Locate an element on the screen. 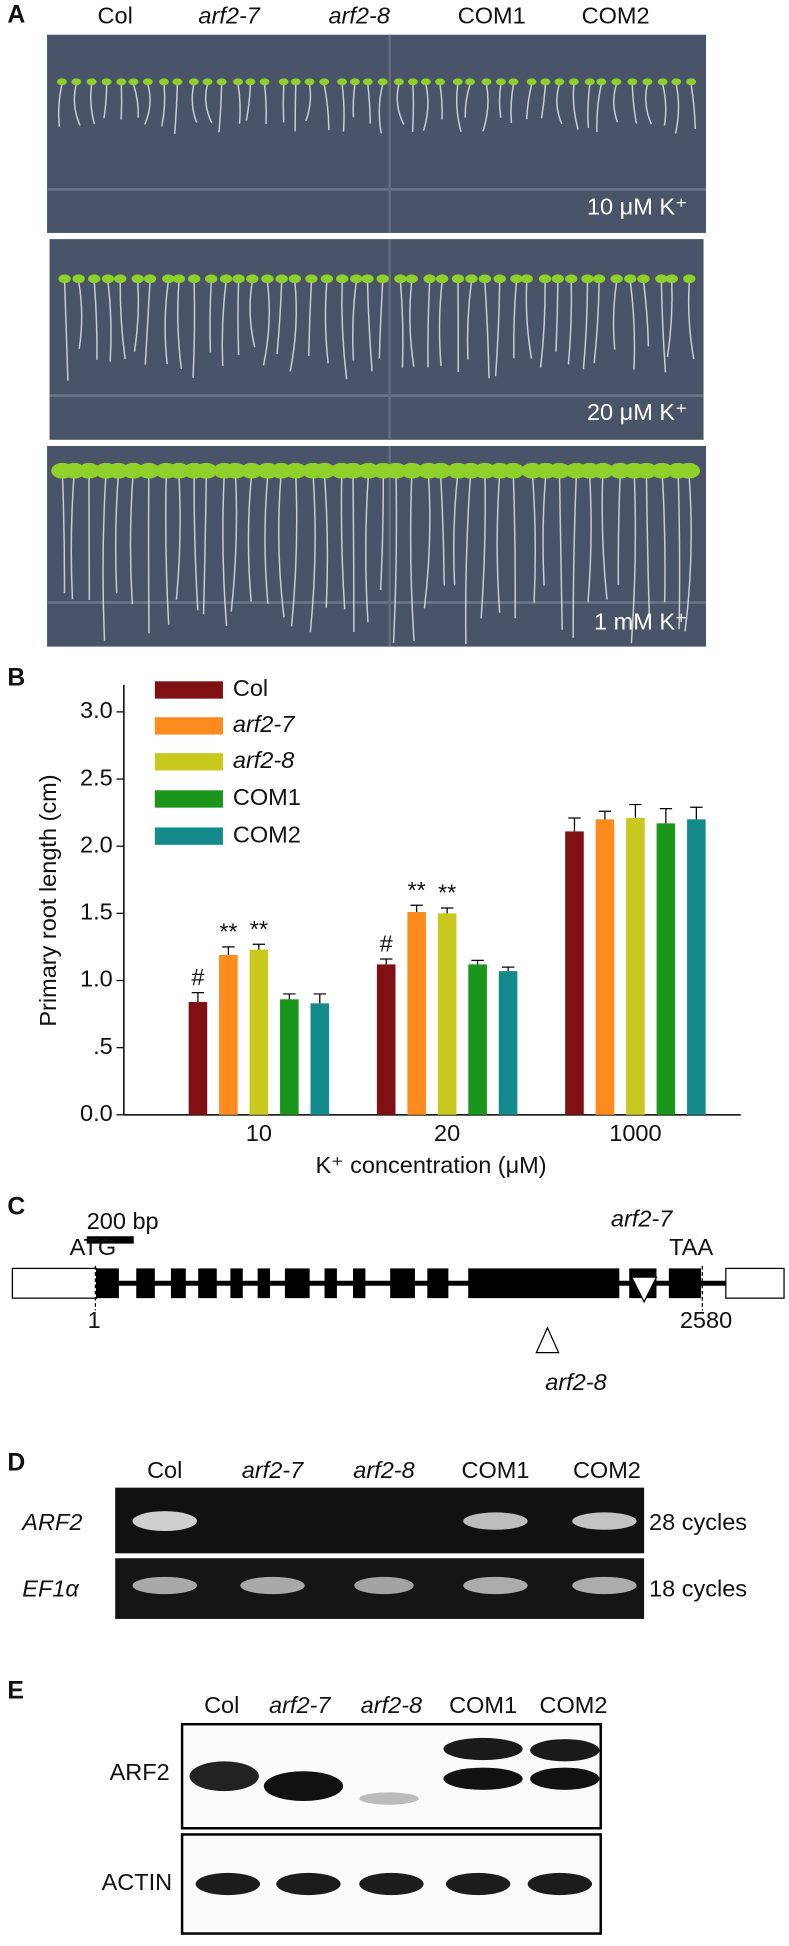  condition-label: 1 mM K⁺ is located at coordinates (640, 621).